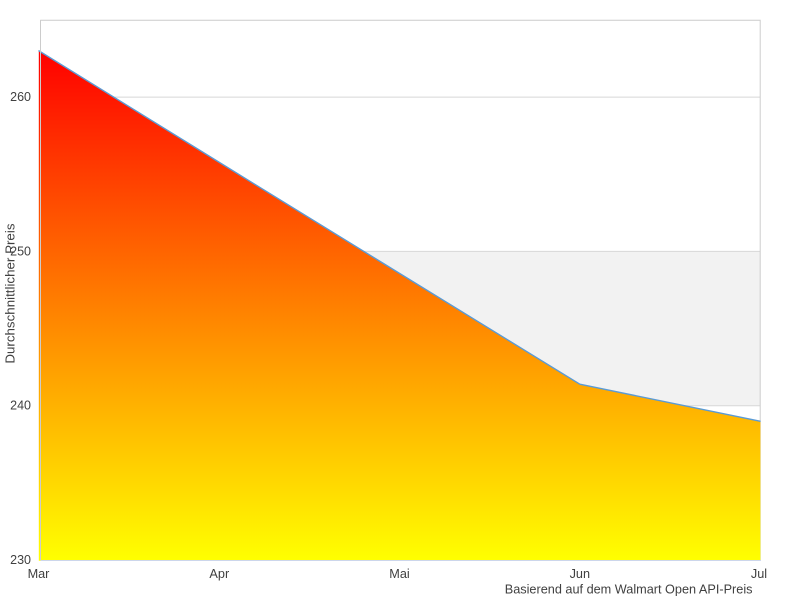 The width and height of the screenshot is (800, 600). Describe the element at coordinates (9, 293) in the screenshot. I see `svg-text: Durchschnittlicher Preis` at that location.